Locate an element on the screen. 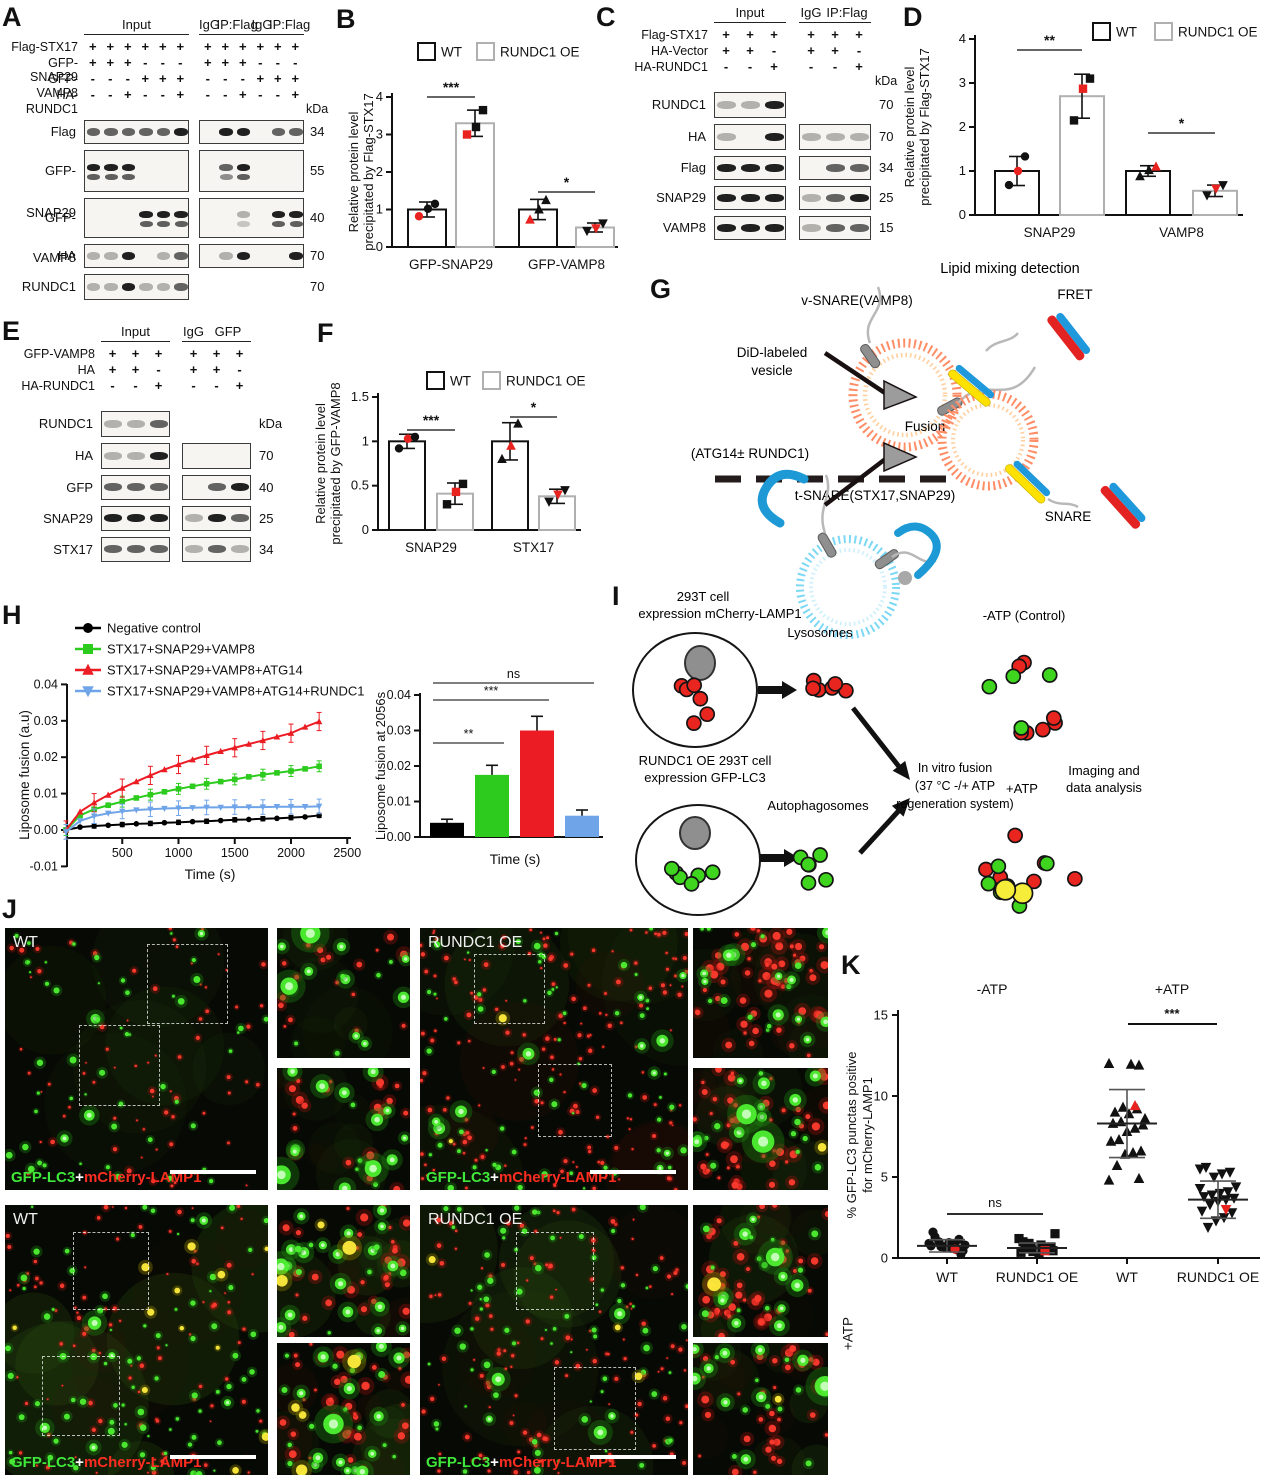  panel-label-j: J is located at coordinates (10, 909).